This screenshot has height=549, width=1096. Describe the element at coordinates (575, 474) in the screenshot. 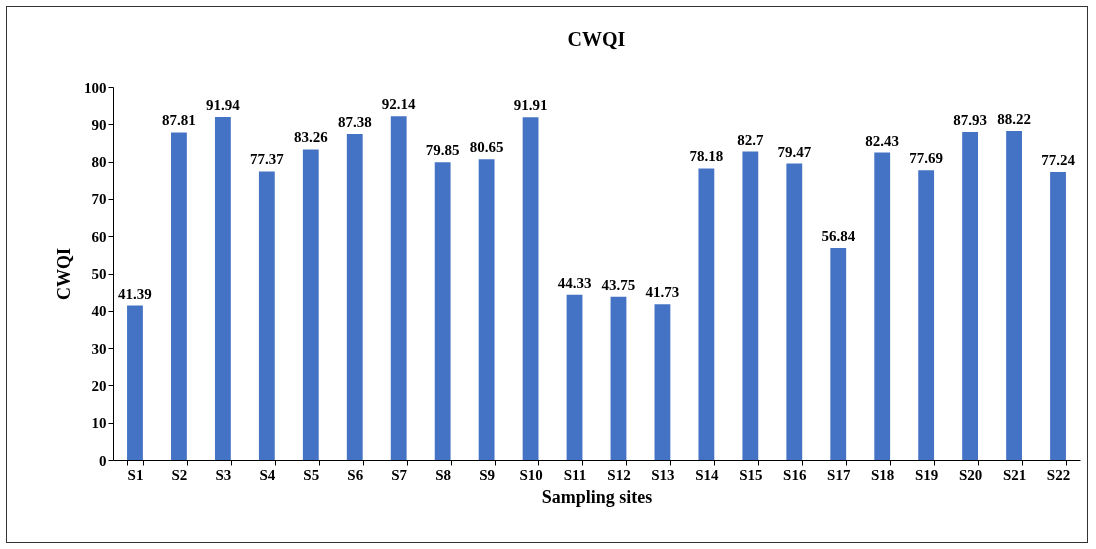

I see `x-tick-label: S11` at that location.